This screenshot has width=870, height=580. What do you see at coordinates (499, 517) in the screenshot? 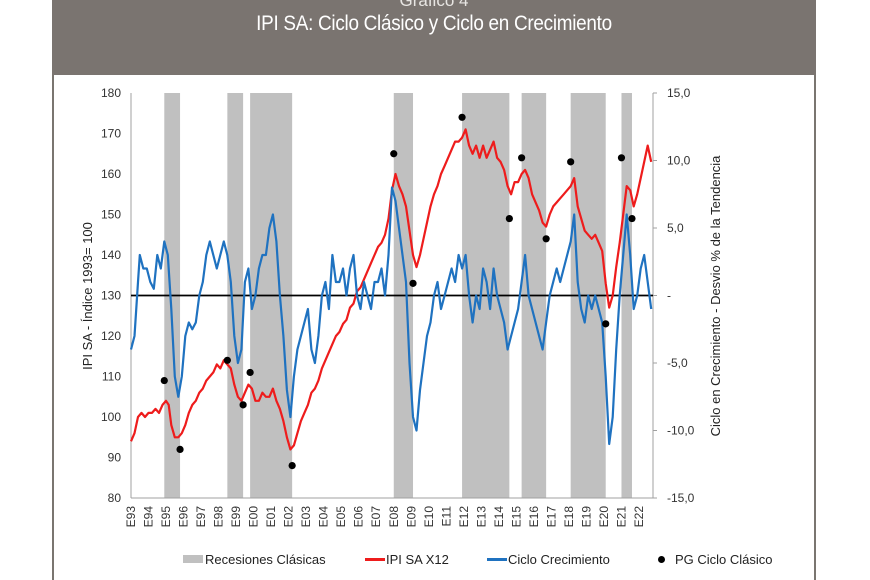
I see `x-tick-label: E14` at bounding box center [499, 517].